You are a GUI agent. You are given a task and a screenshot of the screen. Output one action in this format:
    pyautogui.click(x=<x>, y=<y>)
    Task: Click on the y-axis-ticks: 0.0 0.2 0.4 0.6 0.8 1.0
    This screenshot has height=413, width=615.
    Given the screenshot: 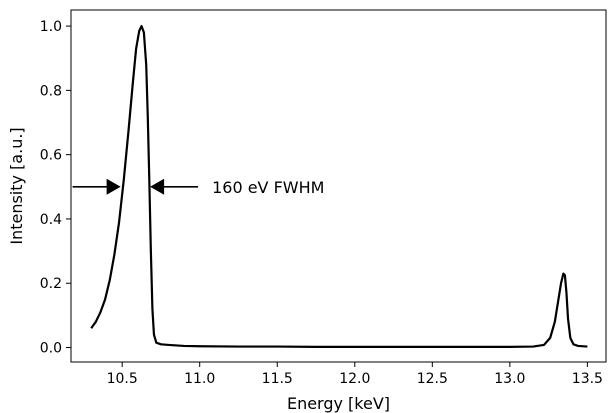 What is the action you would take?
    pyautogui.click(x=55, y=188)
    